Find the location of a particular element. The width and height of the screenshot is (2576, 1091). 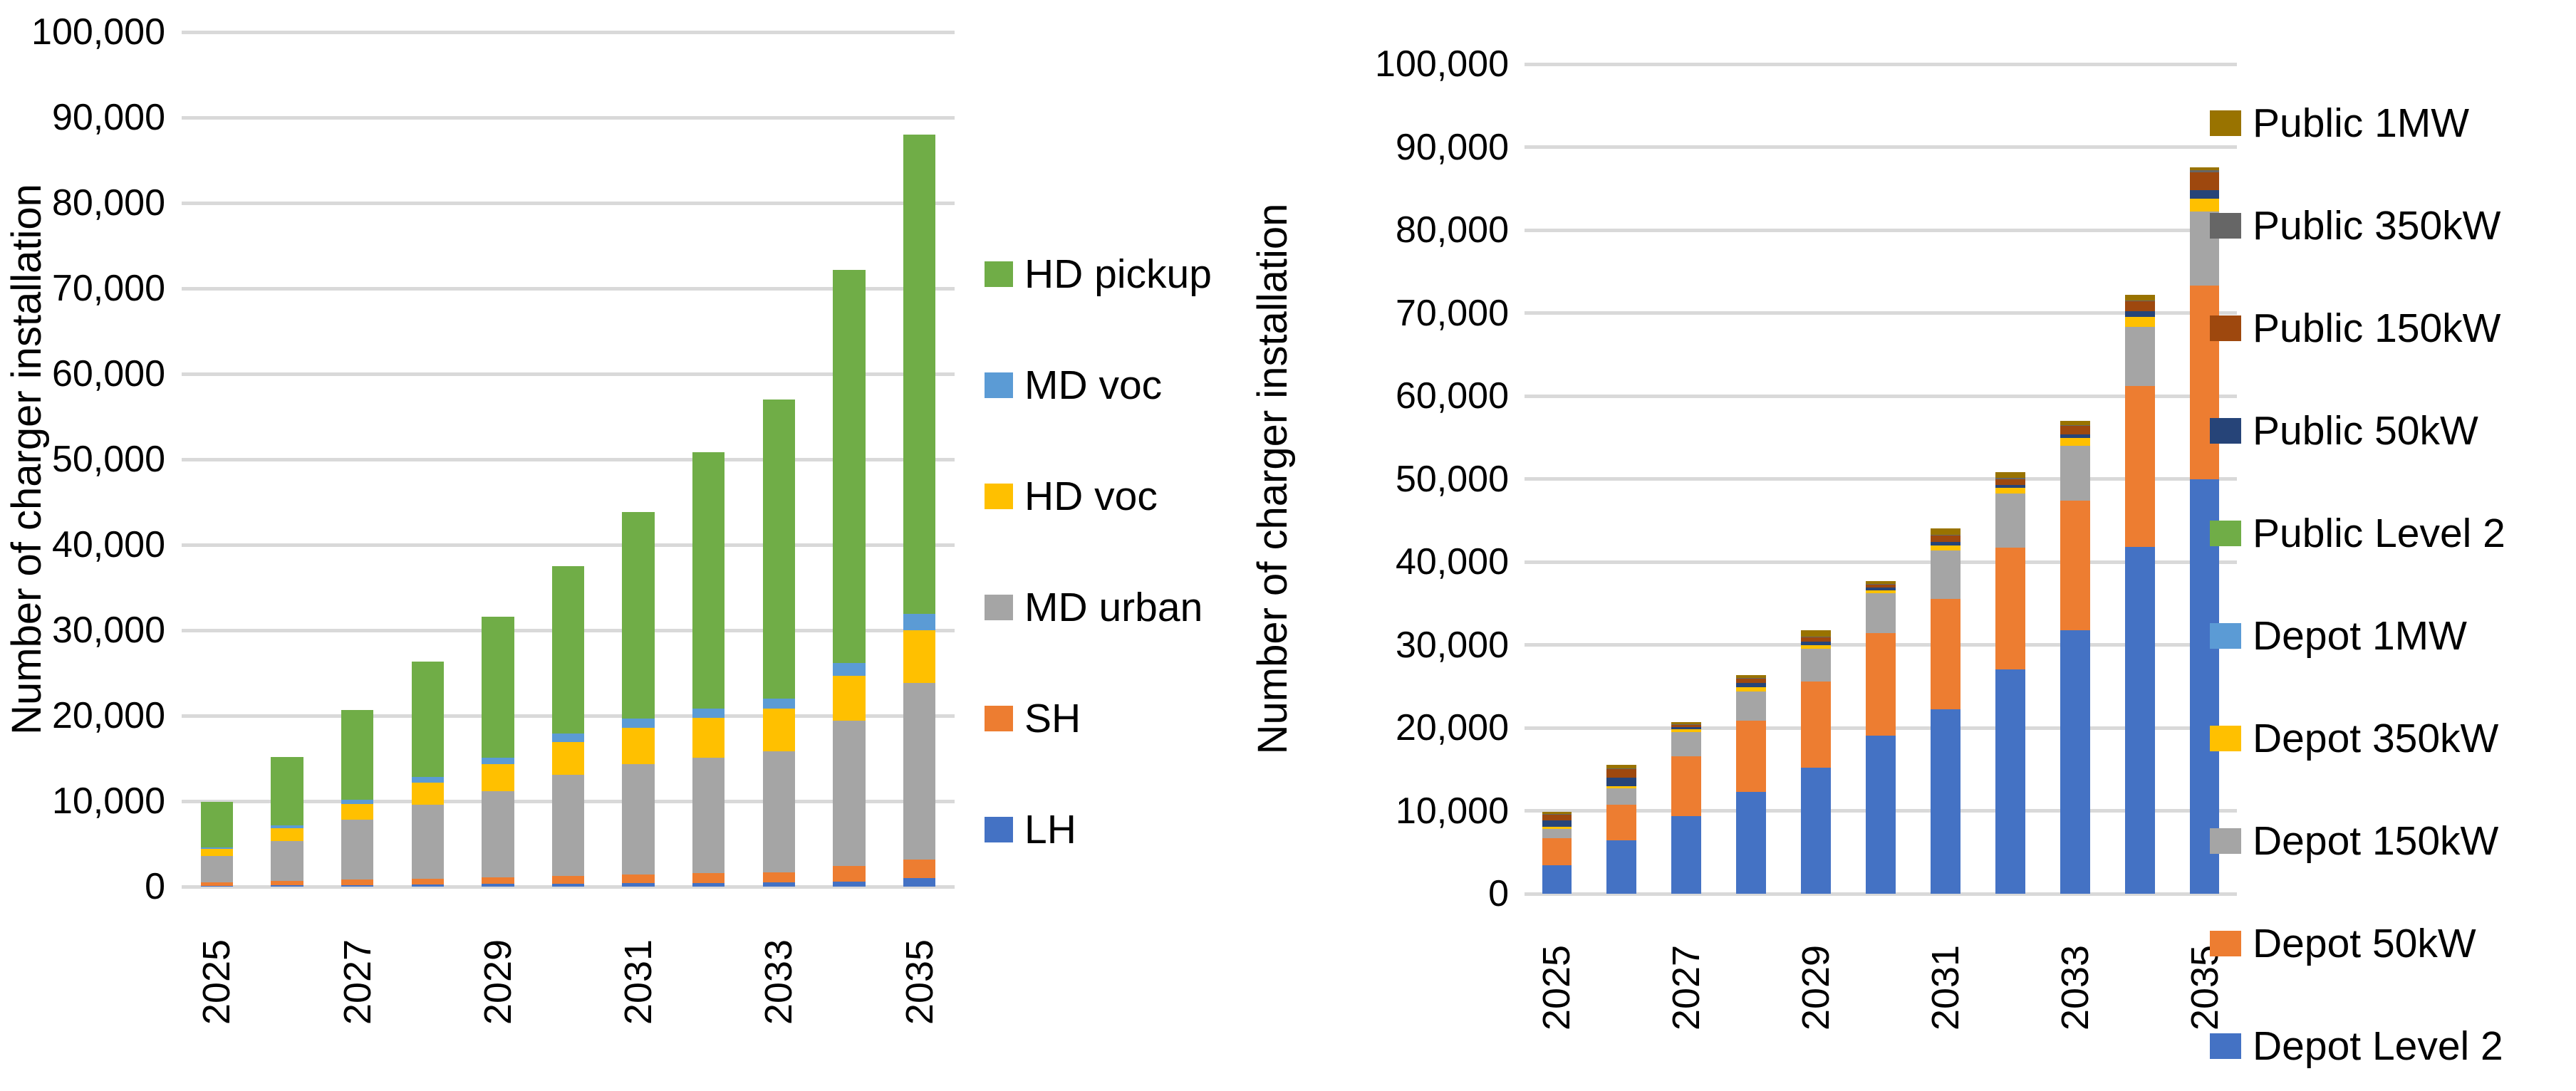

y-tick-label: 100,000 is located at coordinates (98, 32).